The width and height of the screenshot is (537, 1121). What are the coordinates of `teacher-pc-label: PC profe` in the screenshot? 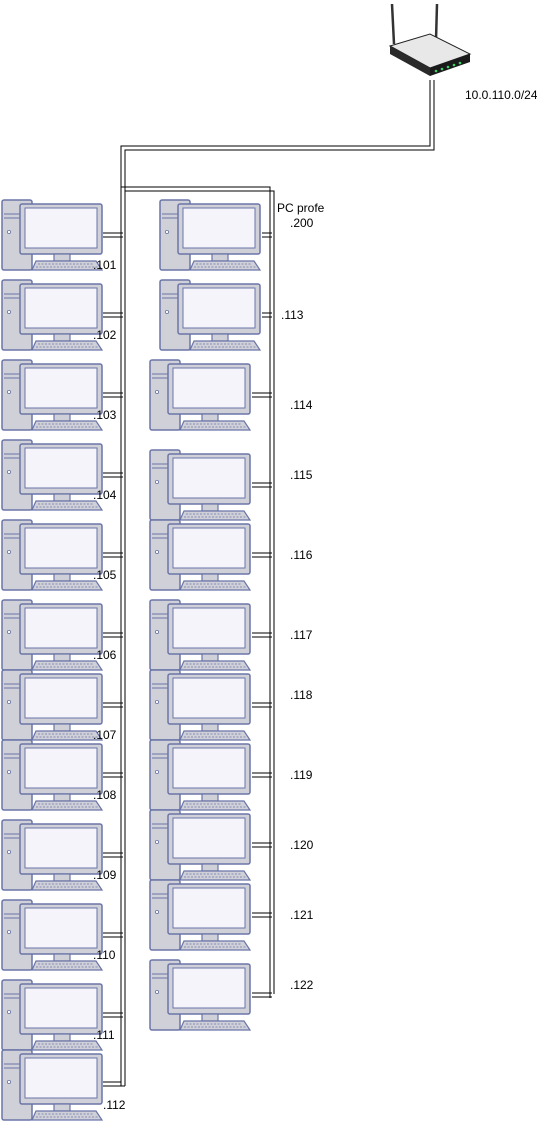 It's located at (301, 208).